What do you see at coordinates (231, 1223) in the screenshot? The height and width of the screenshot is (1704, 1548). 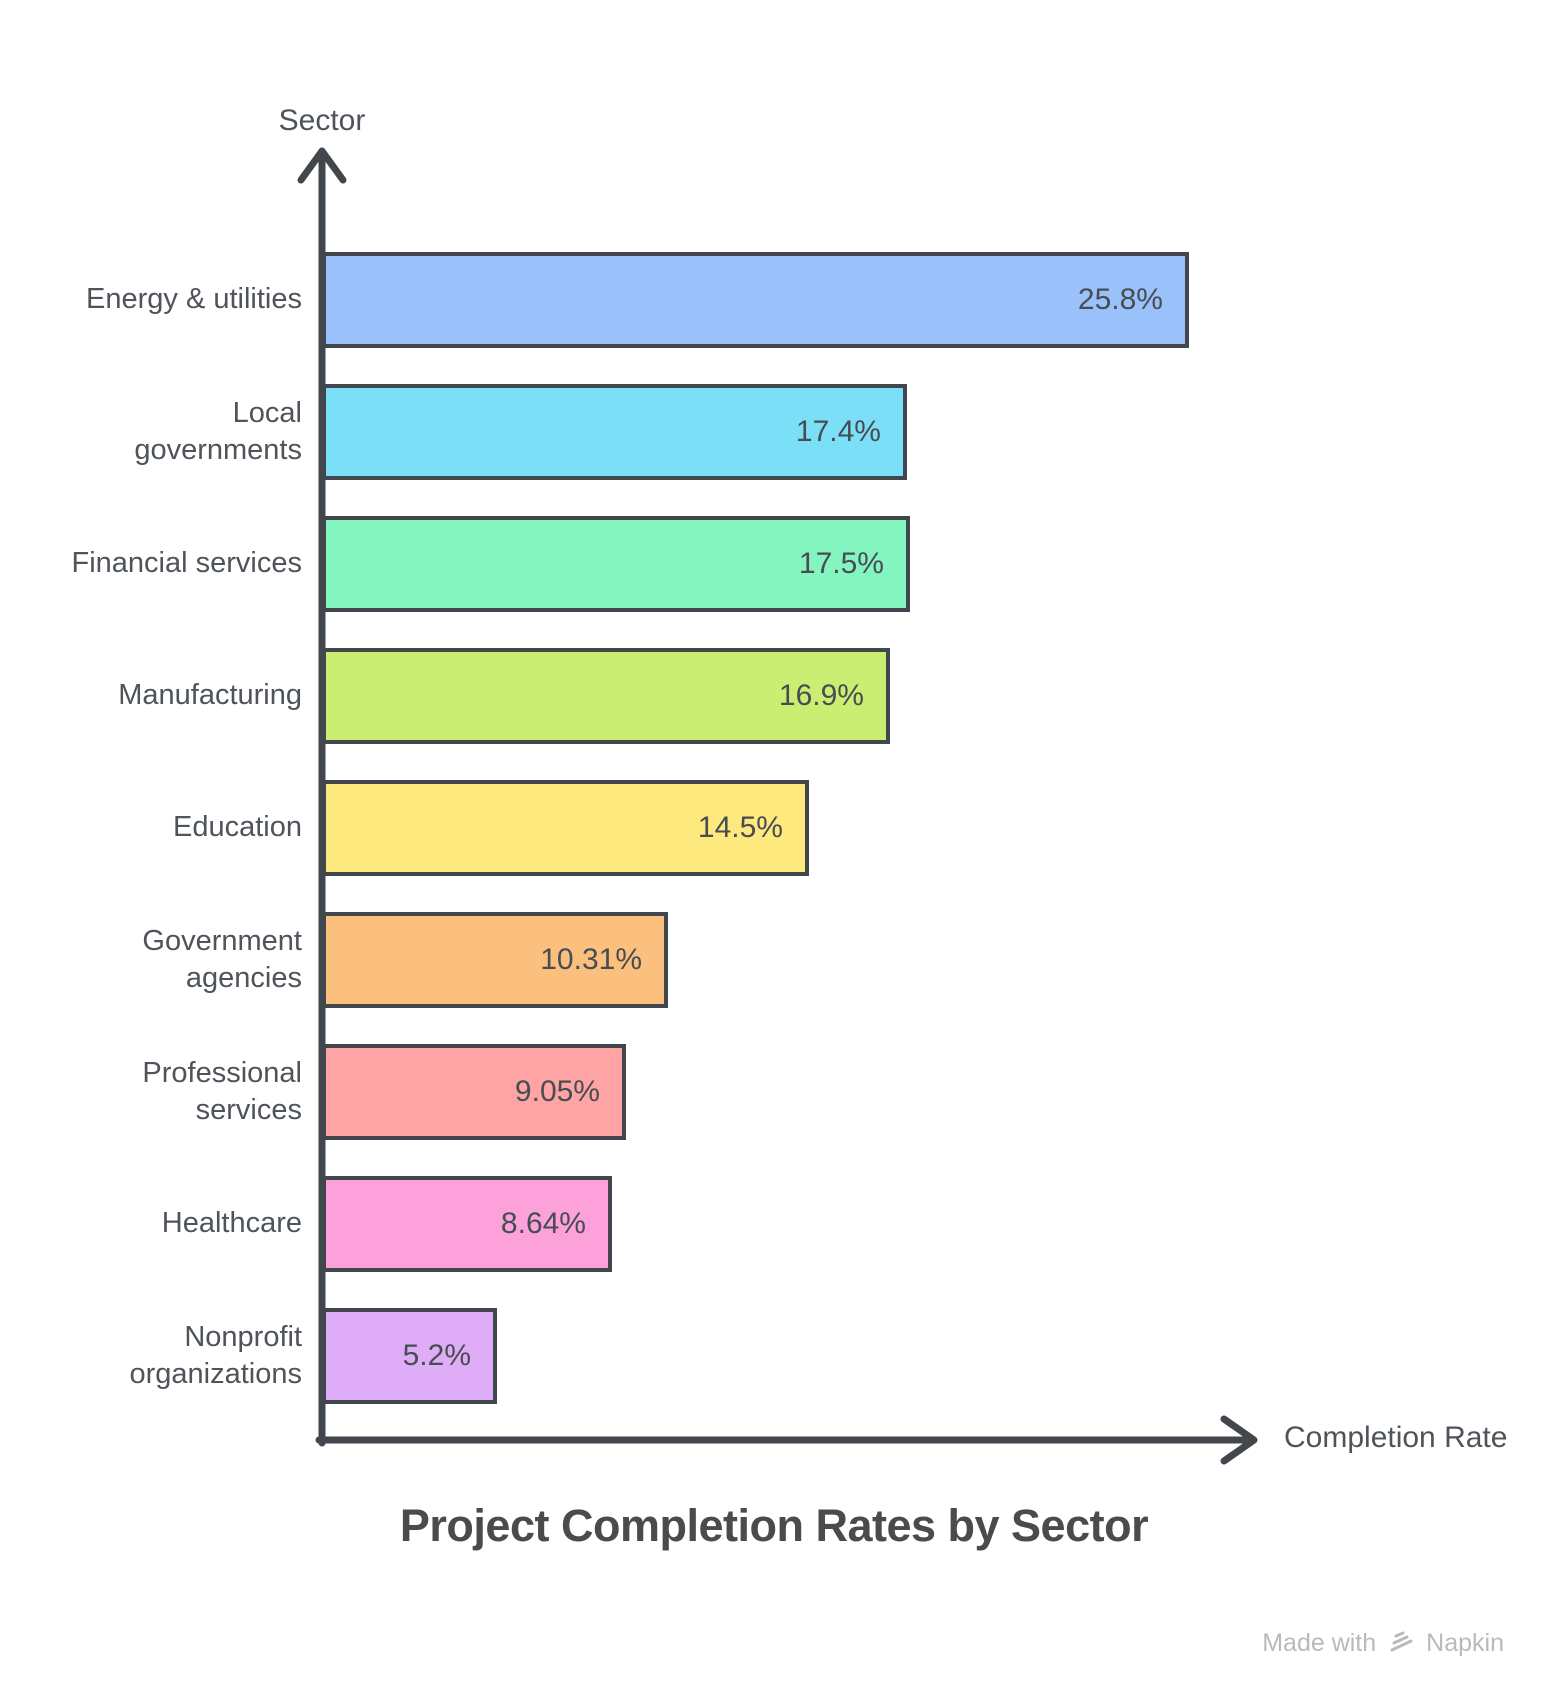 I see `category-label: Healthcare` at bounding box center [231, 1223].